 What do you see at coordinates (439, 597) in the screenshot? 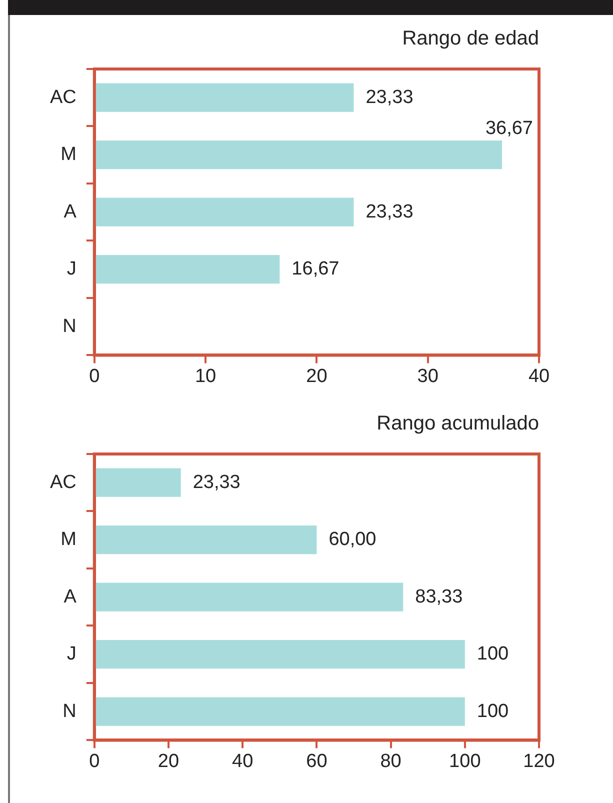
I see `data-label: 83,33` at bounding box center [439, 597].